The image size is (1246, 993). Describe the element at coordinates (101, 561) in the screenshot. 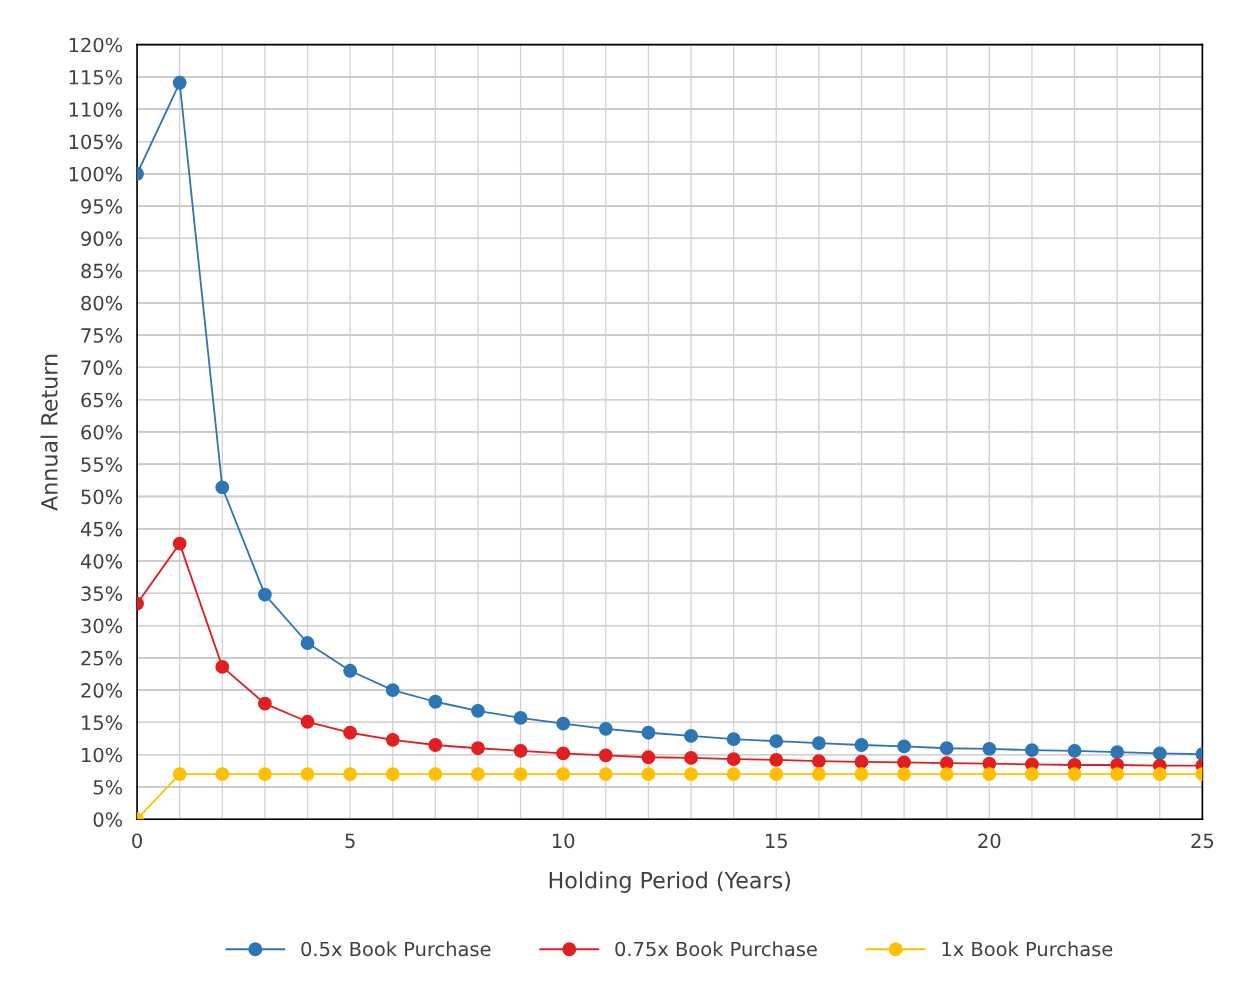

I see `y-tick-label: 40%` at that location.